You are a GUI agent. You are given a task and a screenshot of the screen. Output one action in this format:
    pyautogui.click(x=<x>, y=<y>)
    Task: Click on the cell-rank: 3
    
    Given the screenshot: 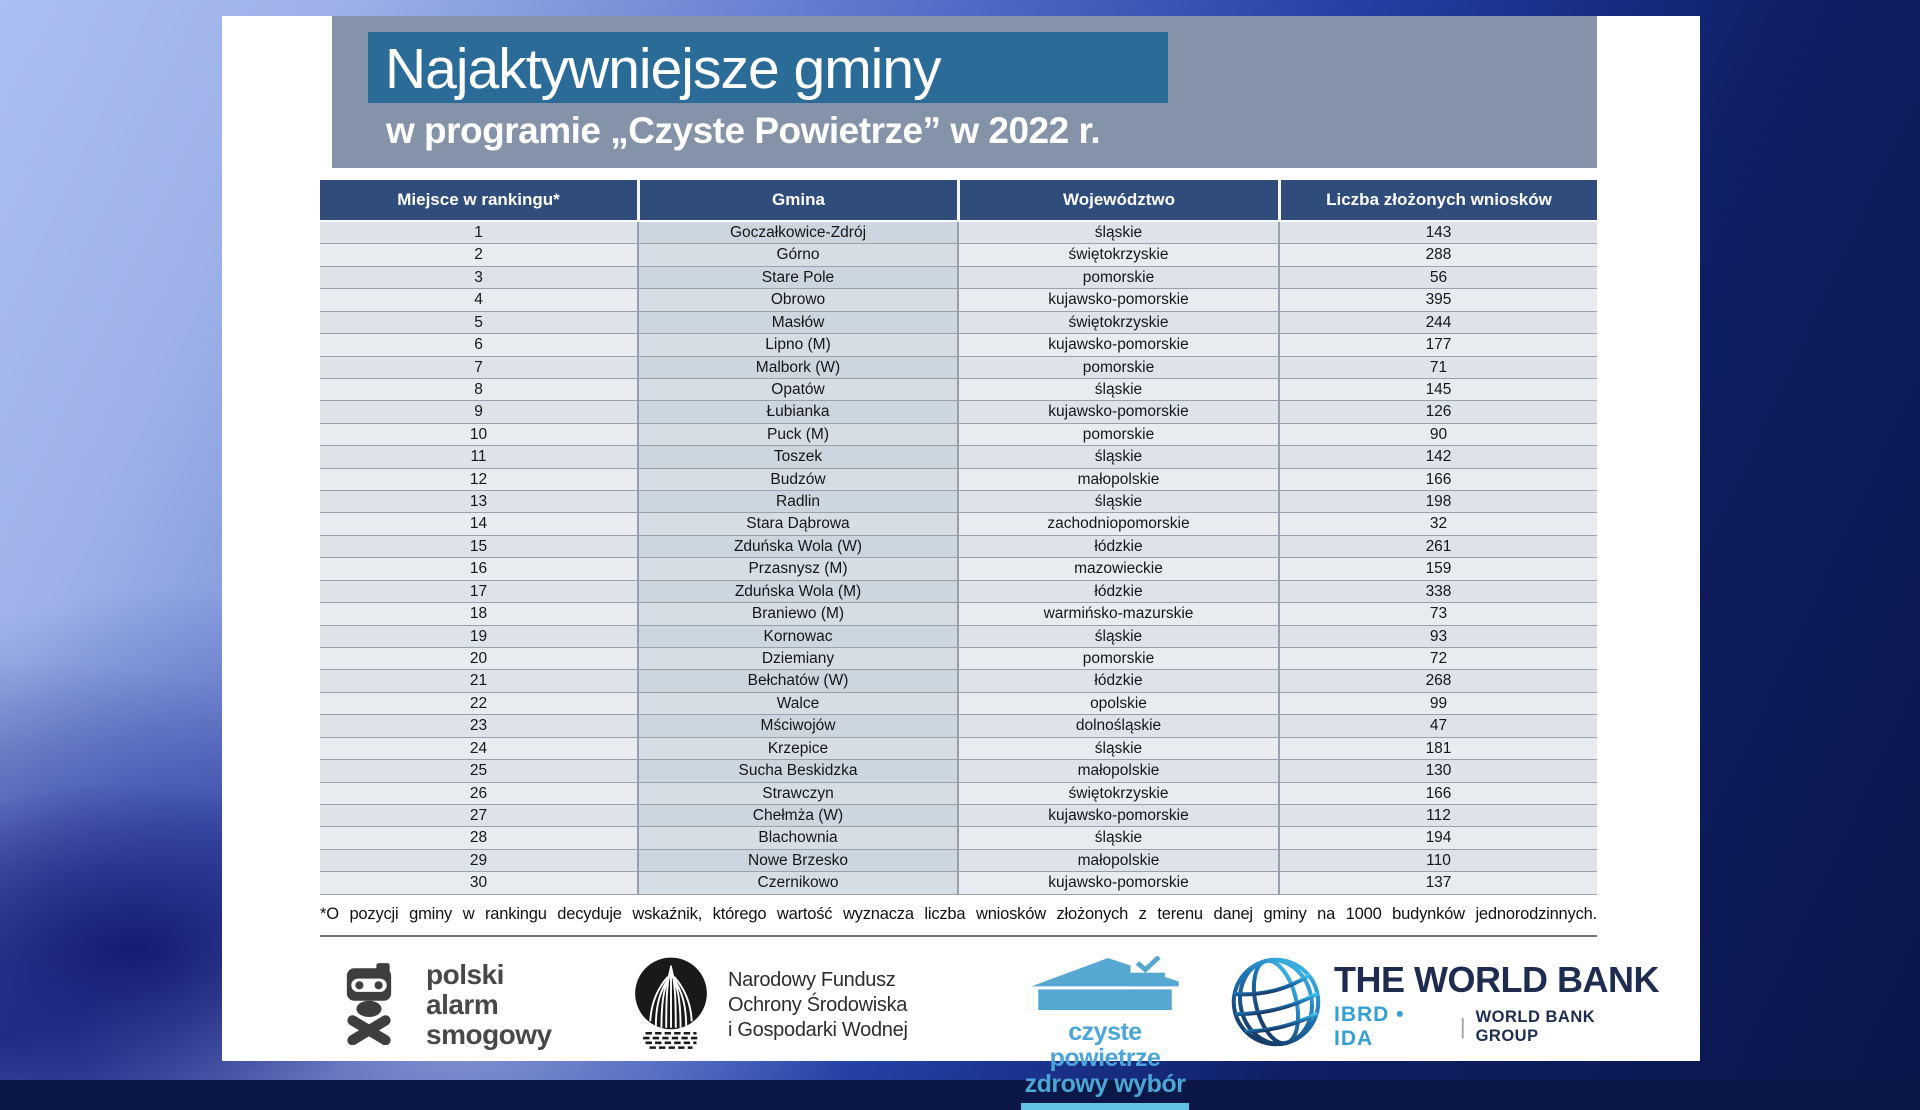 What is the action you would take?
    pyautogui.click(x=478, y=277)
    